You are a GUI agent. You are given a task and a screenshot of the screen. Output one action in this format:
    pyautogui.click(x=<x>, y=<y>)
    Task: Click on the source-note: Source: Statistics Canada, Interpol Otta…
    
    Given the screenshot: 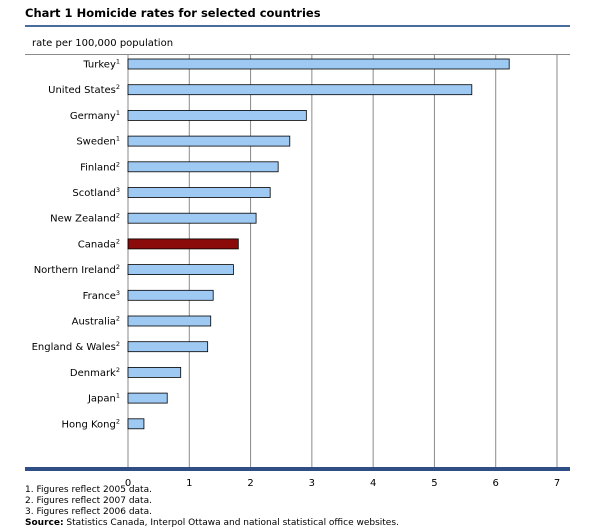 What is the action you would take?
    pyautogui.click(x=212, y=523)
    